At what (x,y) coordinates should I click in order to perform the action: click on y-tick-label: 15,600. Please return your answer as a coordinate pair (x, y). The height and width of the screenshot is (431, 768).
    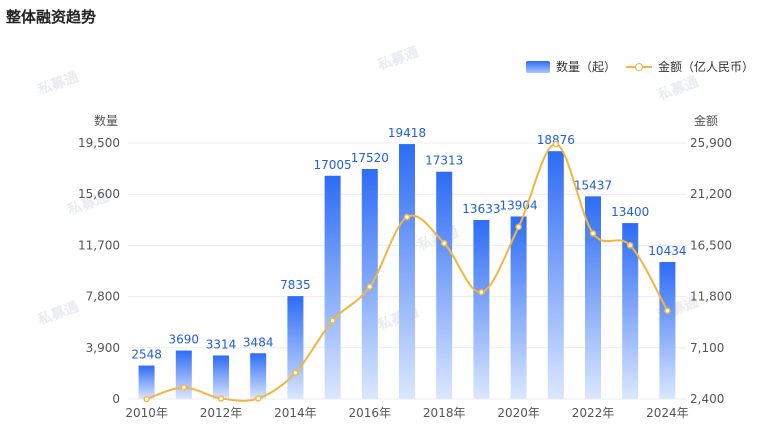
    Looking at the image, I should click on (99, 194).